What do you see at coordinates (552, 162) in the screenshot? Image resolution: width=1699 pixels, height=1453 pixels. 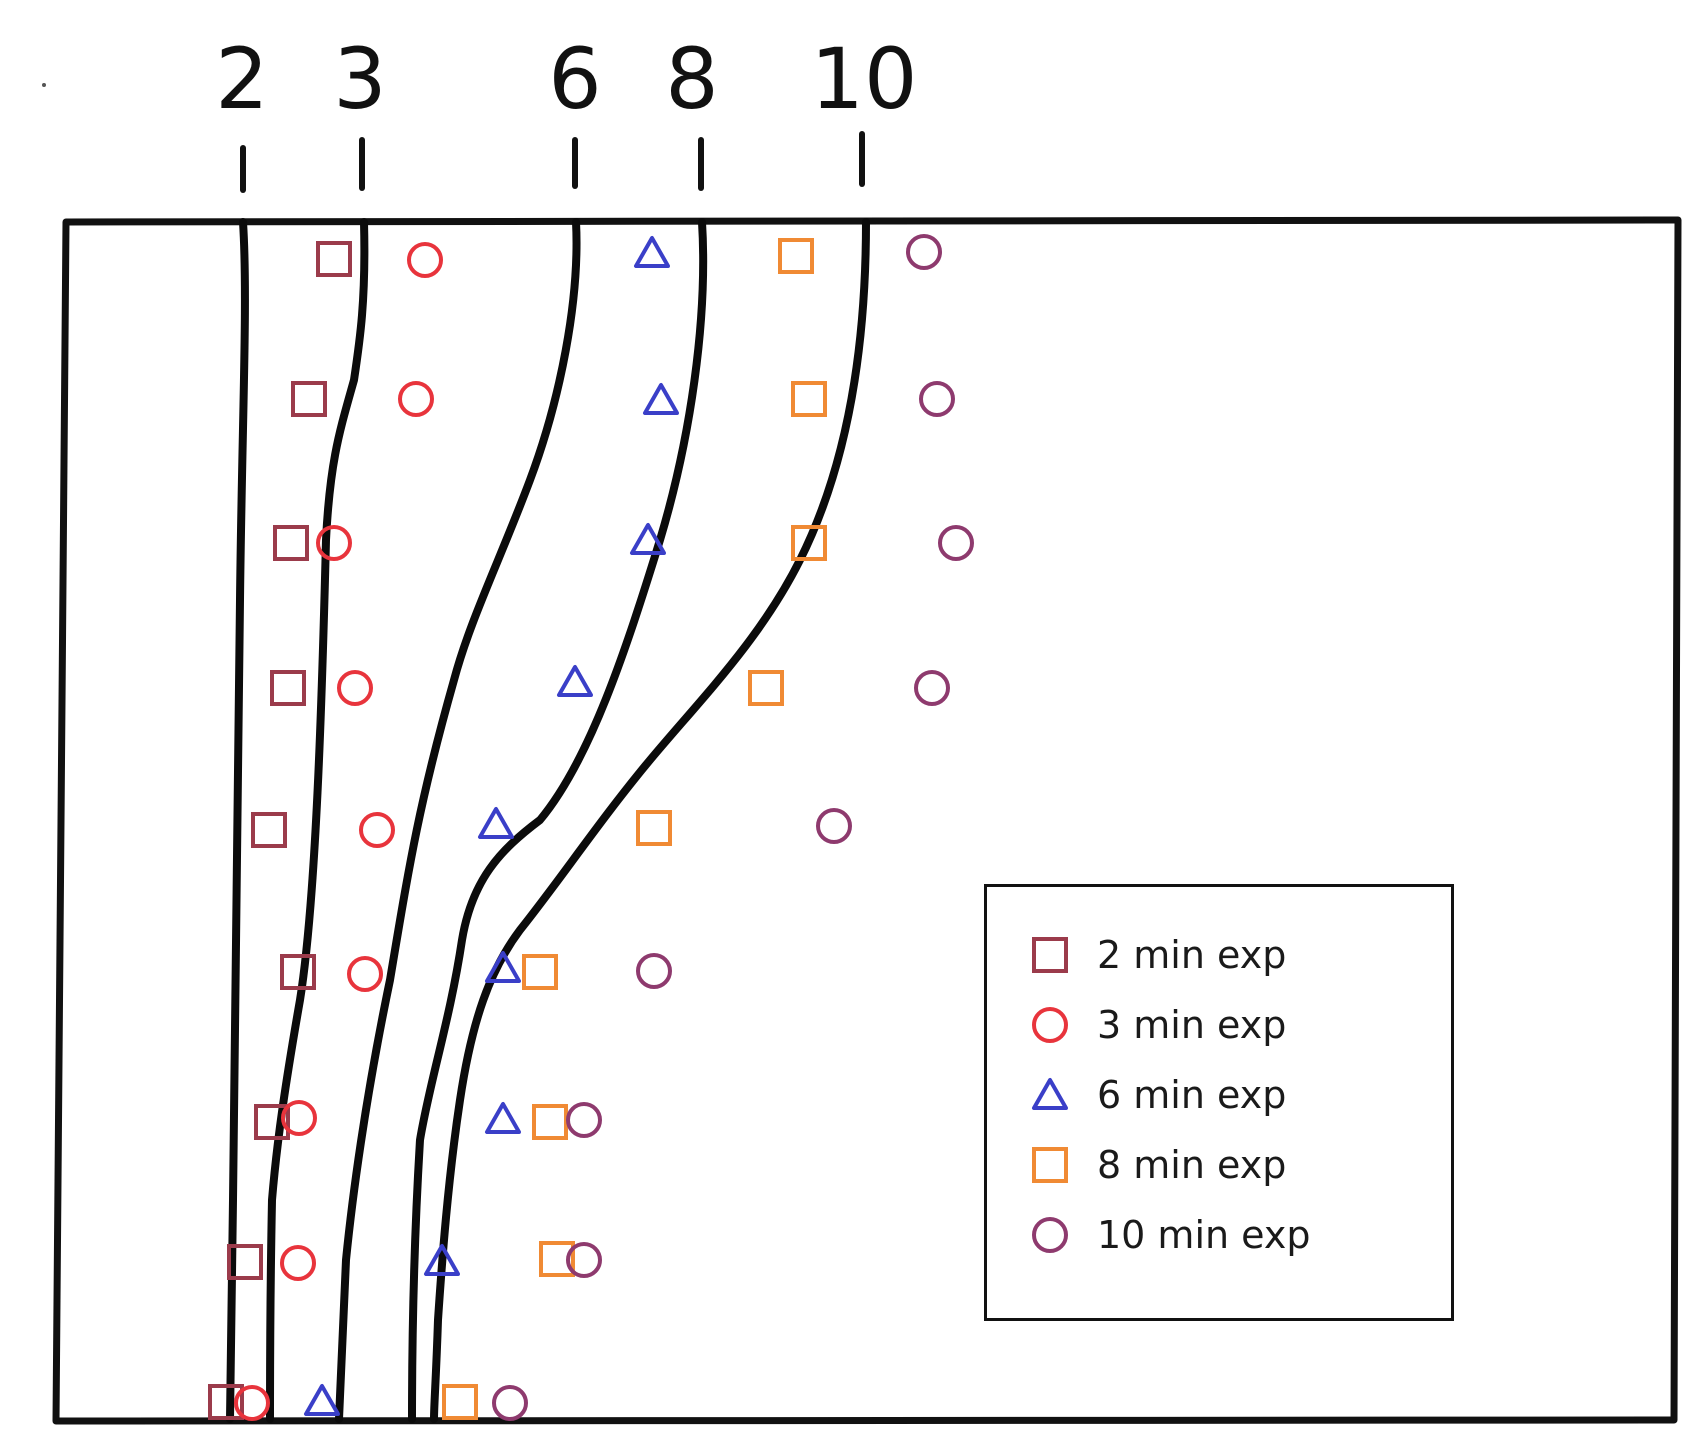 I see `curve-ticks` at bounding box center [552, 162].